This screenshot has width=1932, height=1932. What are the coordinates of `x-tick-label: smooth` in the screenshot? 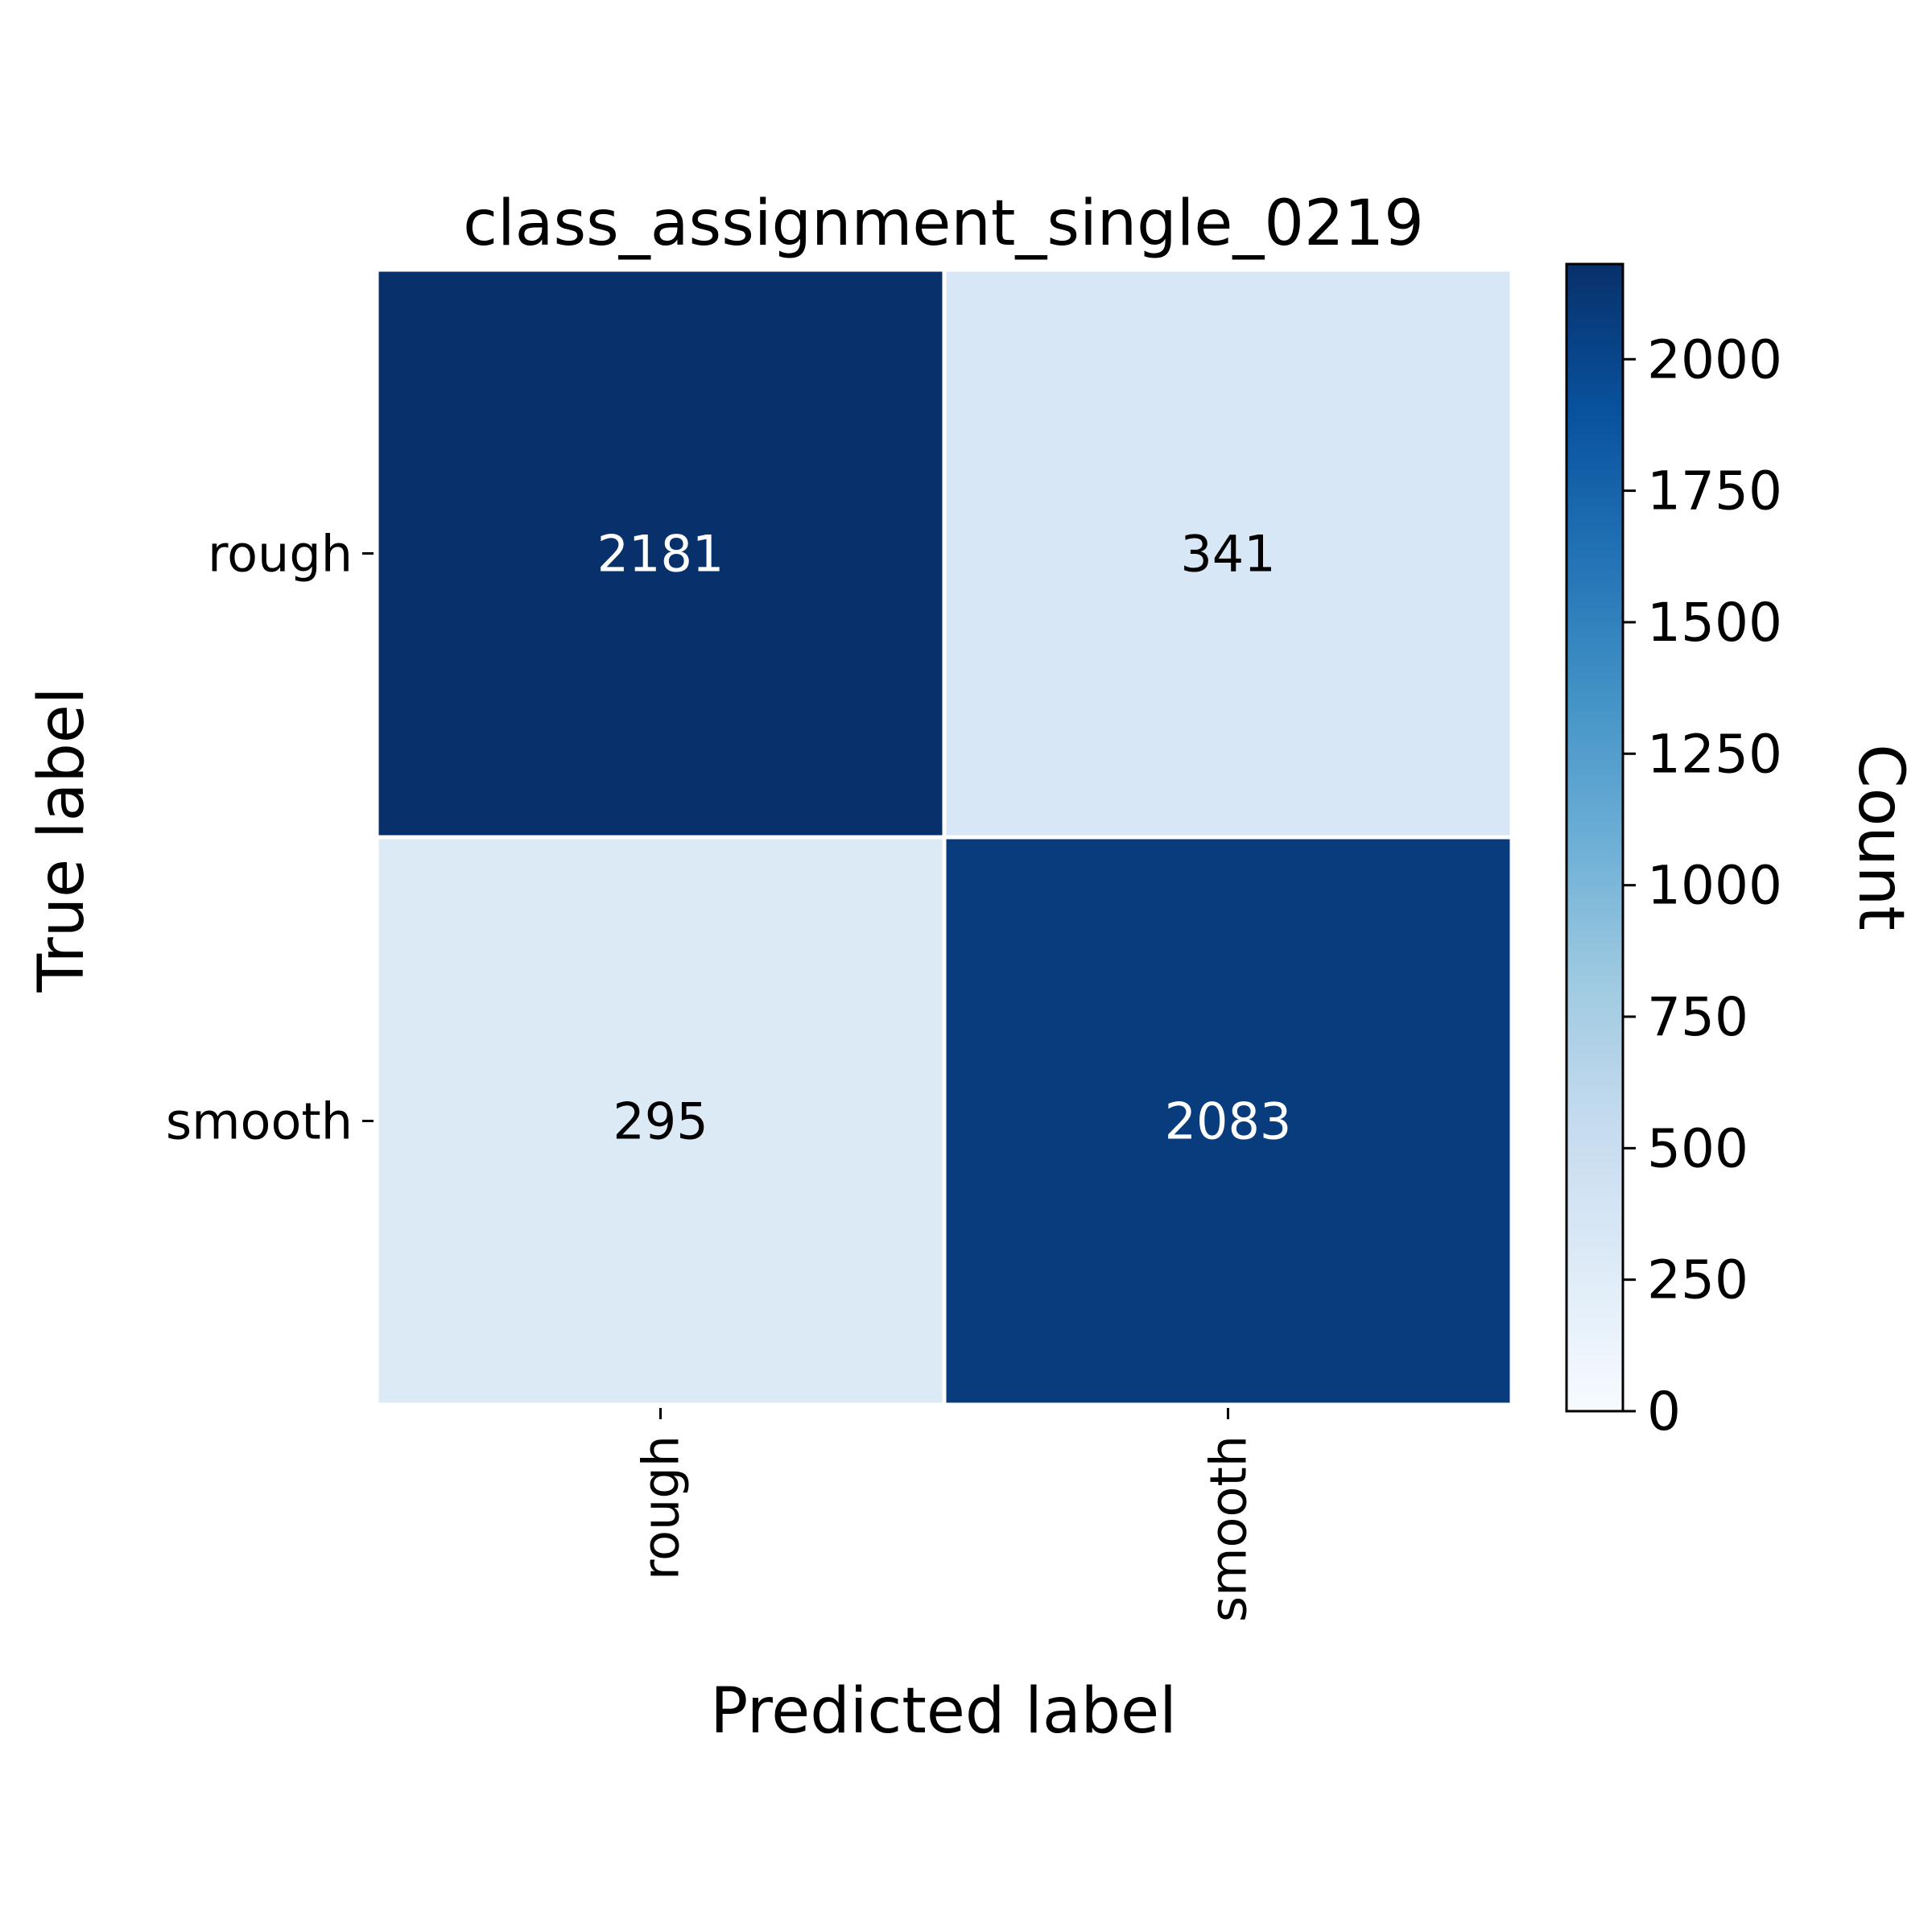 It's located at (1228, 1528).